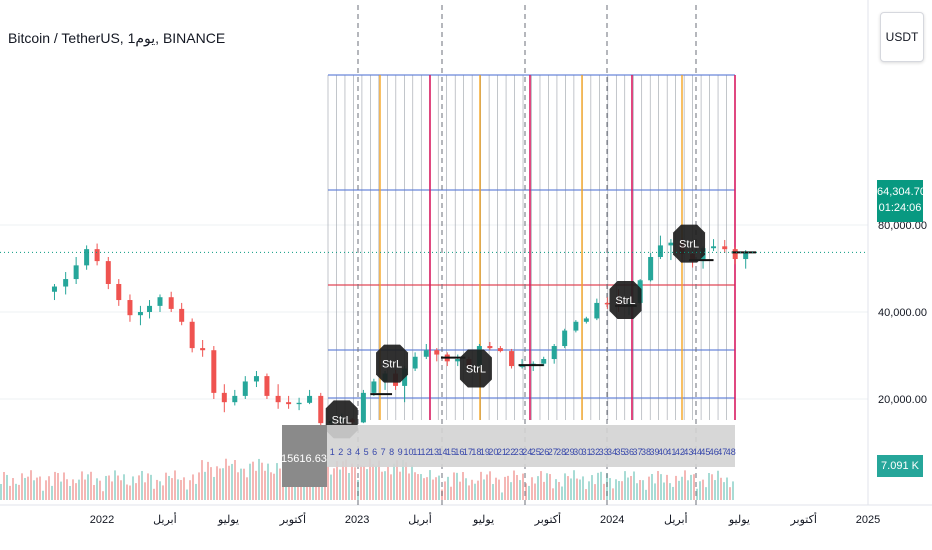 The width and height of the screenshot is (932, 550). What do you see at coordinates (357, 452) in the screenshot?
I see `strip-number: 4` at bounding box center [357, 452].